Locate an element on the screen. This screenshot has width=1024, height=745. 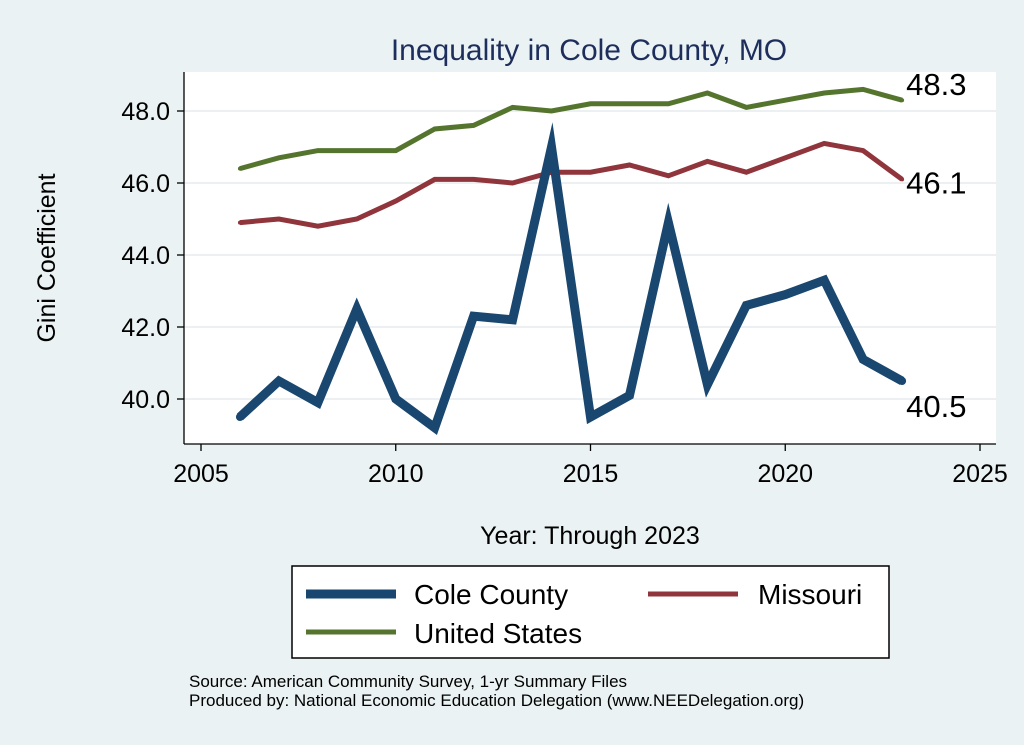
point-missouri-2023 is located at coordinates (902, 179).